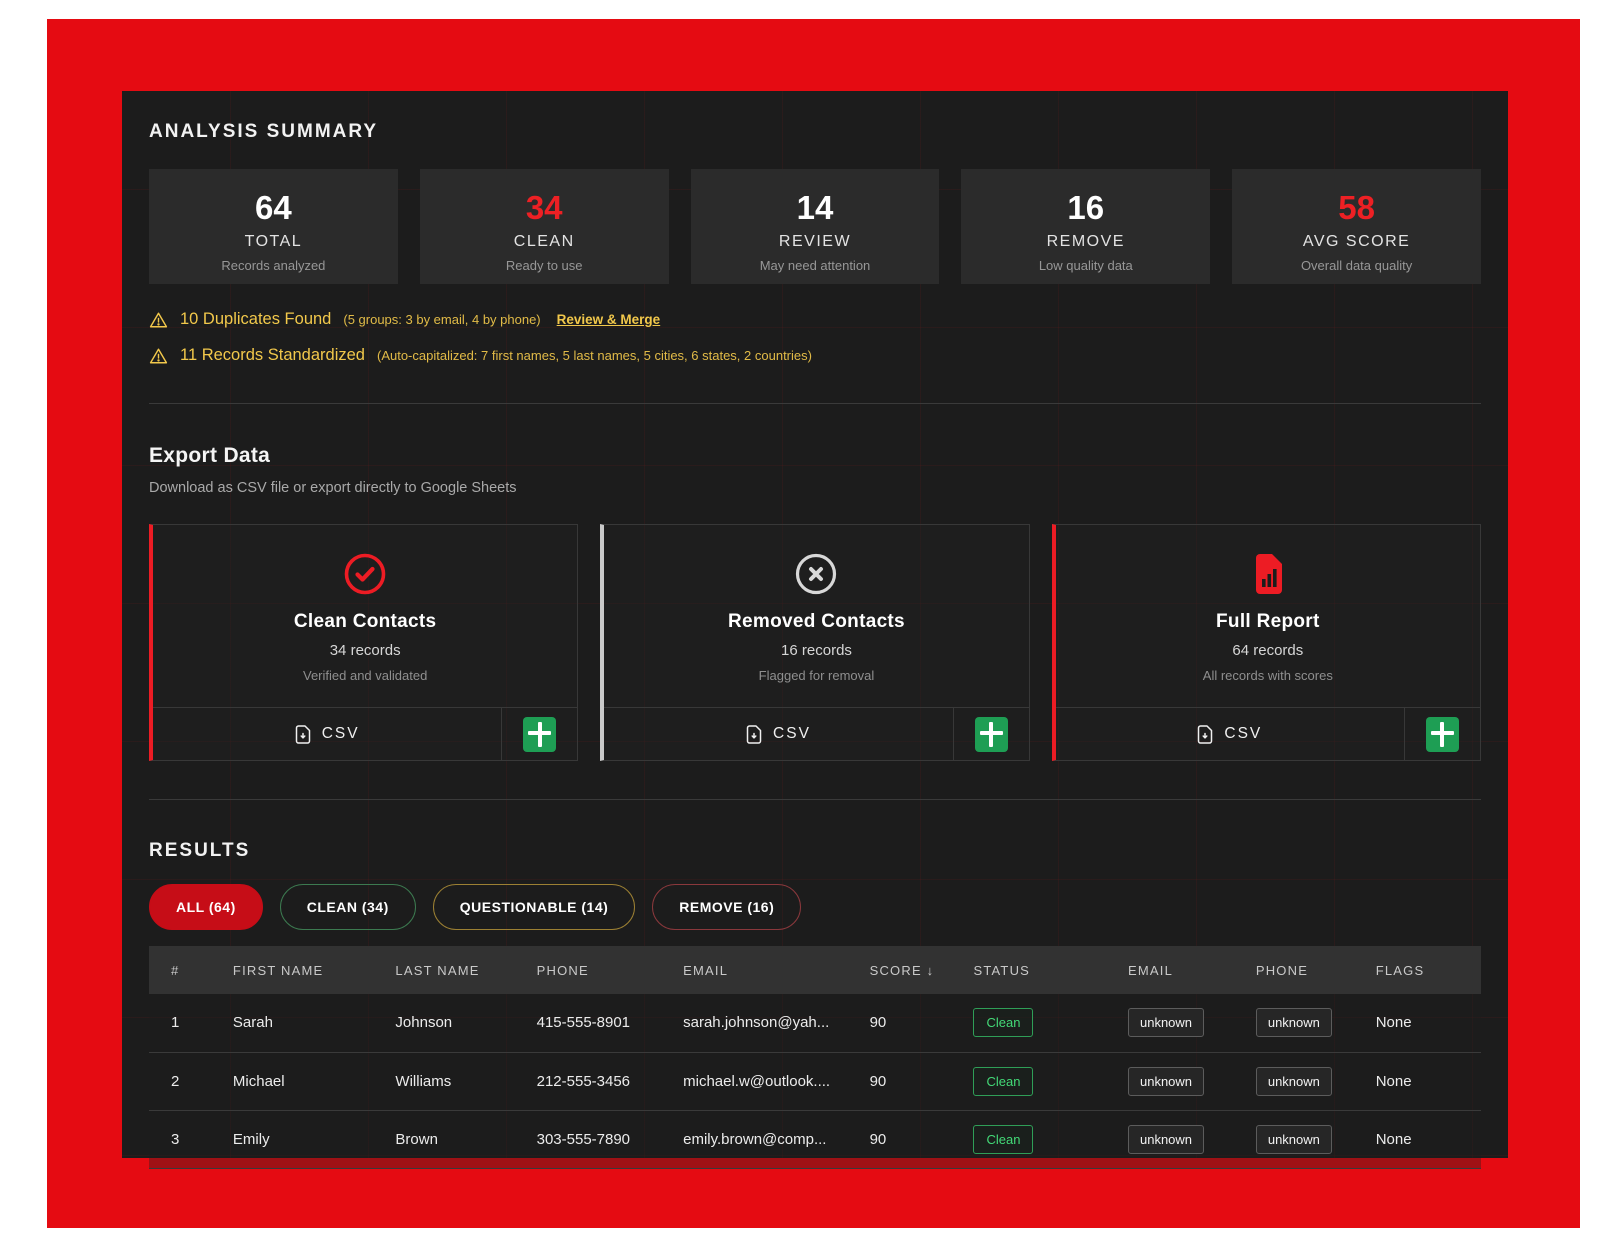 The height and width of the screenshot is (1253, 1600). I want to click on stat-label-total: TOTAL, so click(273, 241).